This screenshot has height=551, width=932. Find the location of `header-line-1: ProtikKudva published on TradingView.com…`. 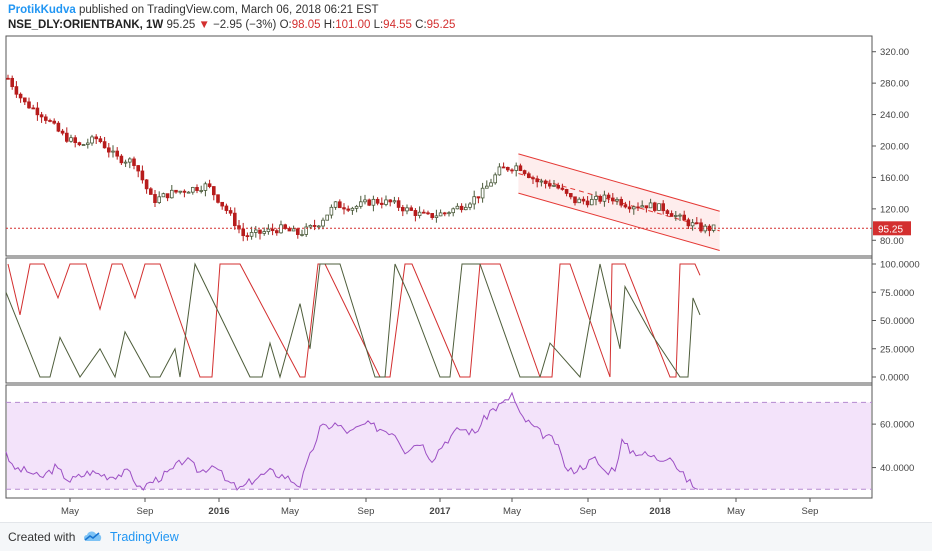

header-line-1: ProtikKudva published on TradingView.com… is located at coordinates (458, 10).